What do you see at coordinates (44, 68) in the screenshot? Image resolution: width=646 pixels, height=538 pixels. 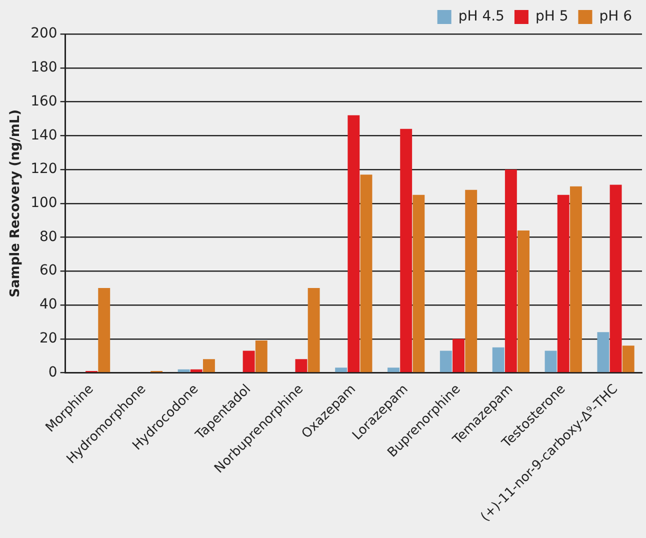 I see `y-tick-label: 180` at bounding box center [44, 68].